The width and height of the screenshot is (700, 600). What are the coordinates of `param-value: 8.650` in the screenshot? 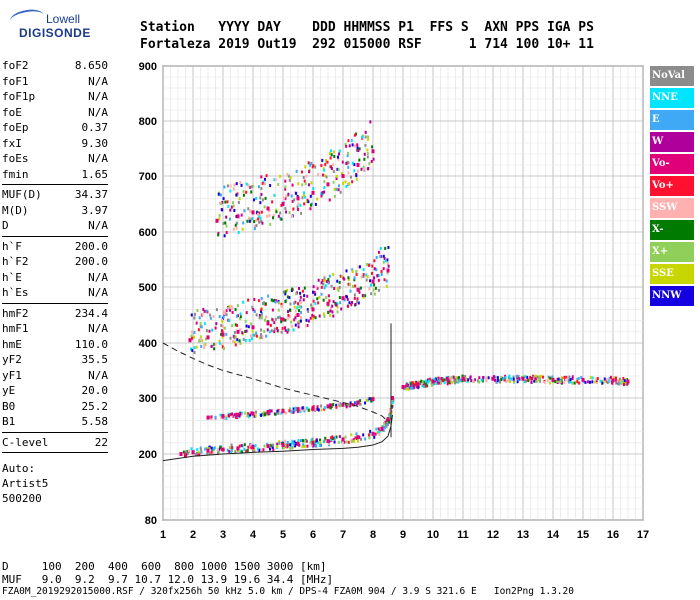 It's located at (91, 65).